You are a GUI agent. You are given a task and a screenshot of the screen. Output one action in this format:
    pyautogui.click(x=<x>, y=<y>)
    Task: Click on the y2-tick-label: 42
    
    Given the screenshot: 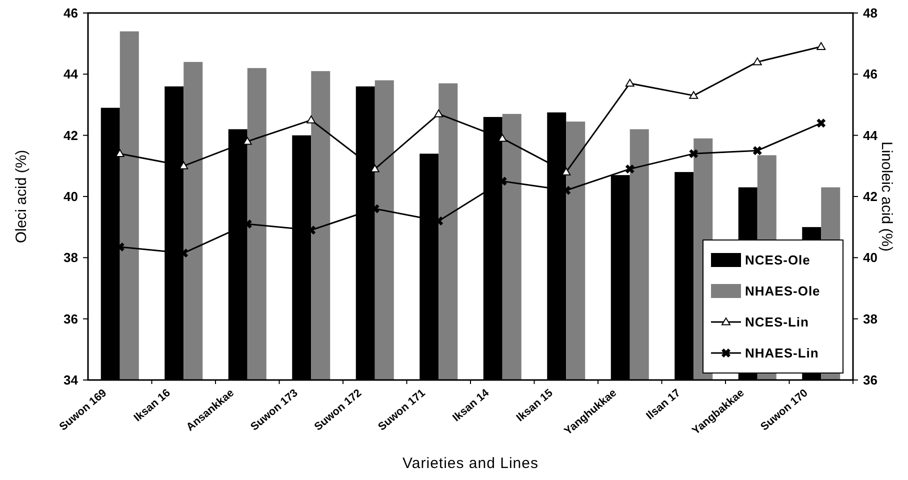 What is the action you would take?
    pyautogui.click(x=870, y=196)
    